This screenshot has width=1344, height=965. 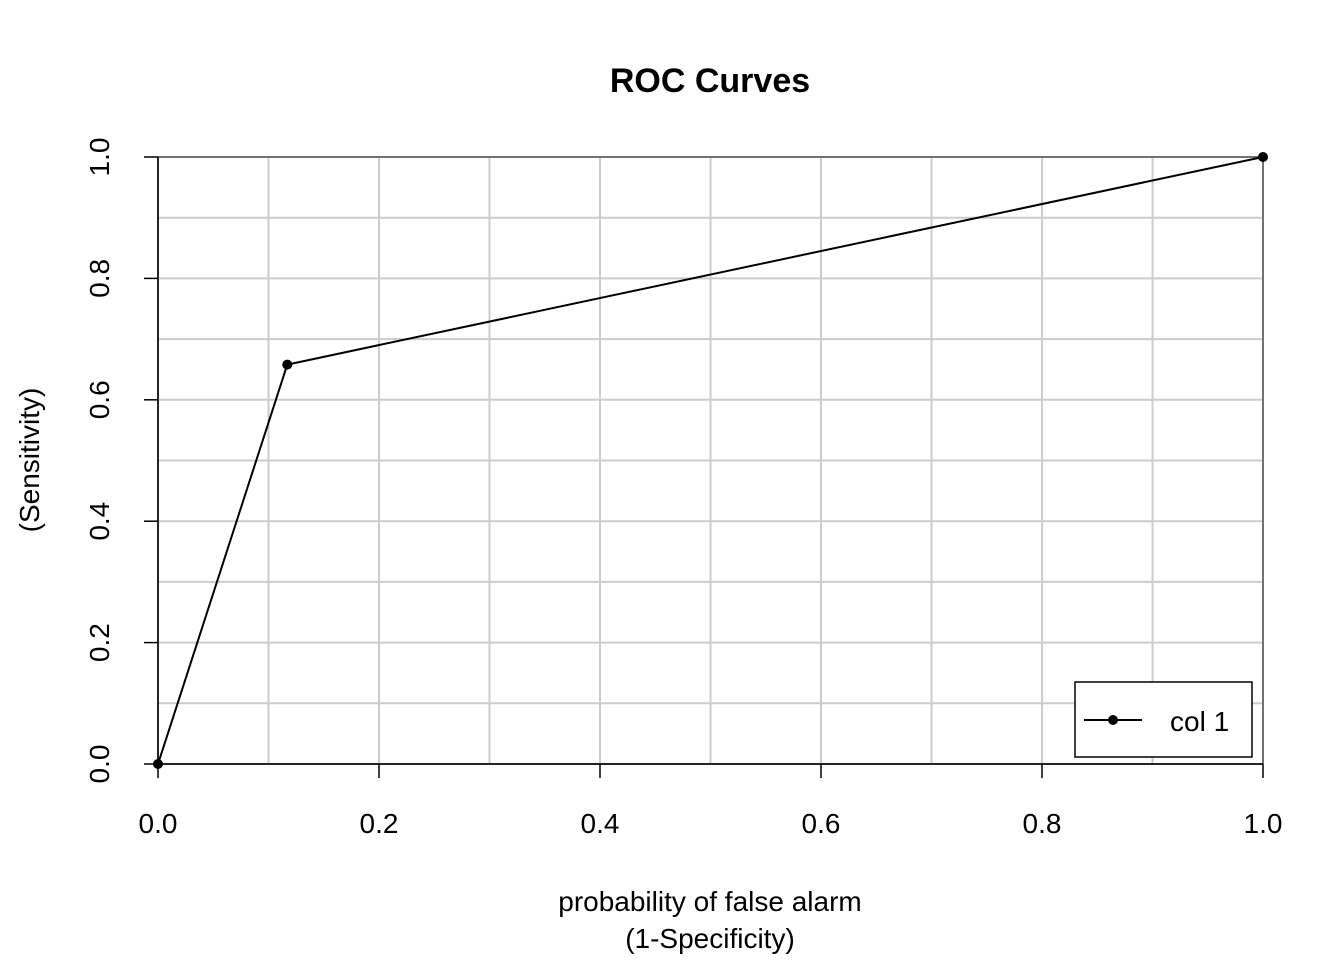 What do you see at coordinates (1042, 823) in the screenshot?
I see `x-tick-label: 0.8` at bounding box center [1042, 823].